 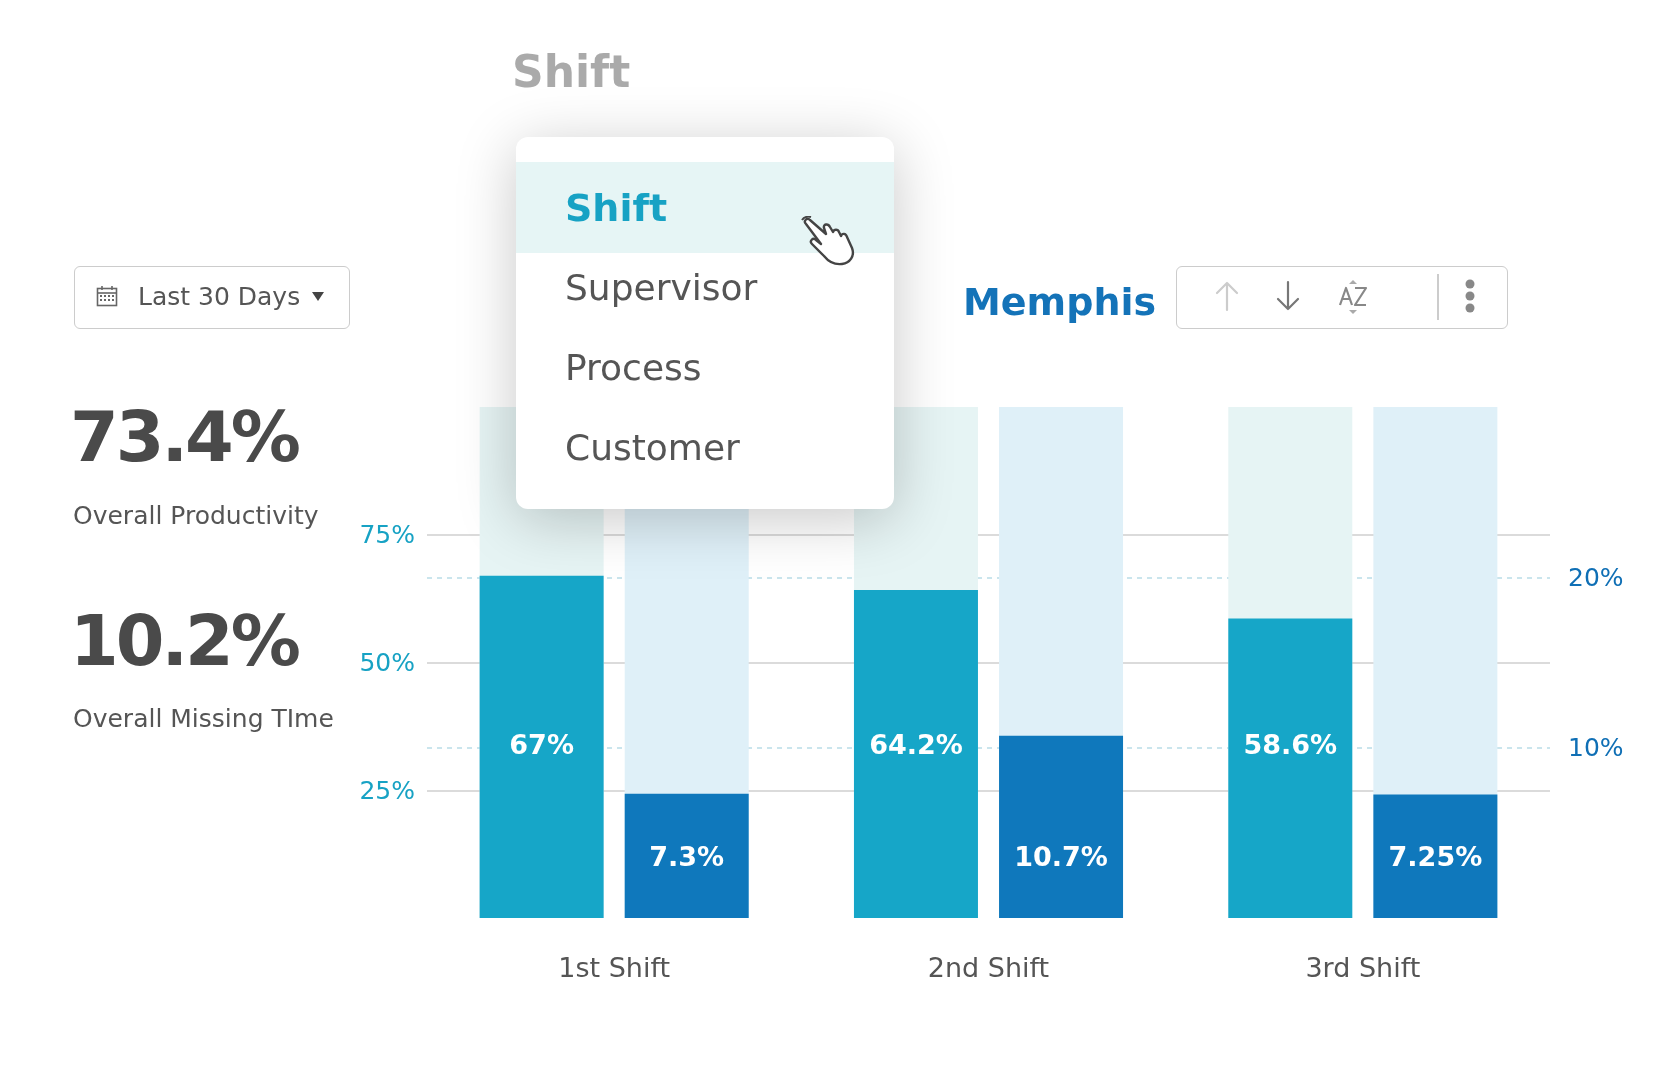 I want to click on data-label: 7.3%, so click(x=687, y=856).